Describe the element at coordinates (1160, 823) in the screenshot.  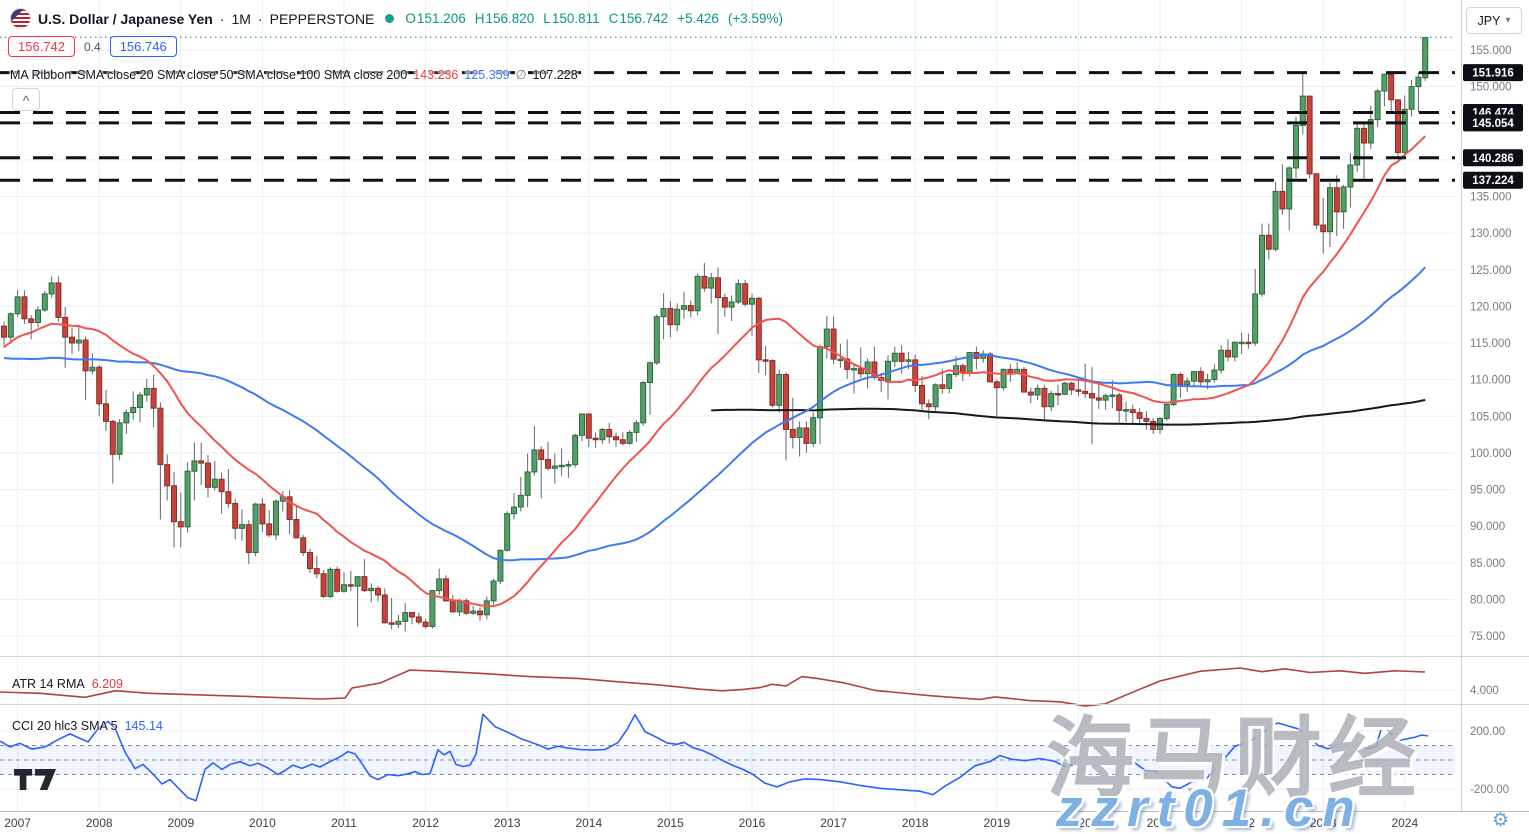
I see `svg-text: 2021` at that location.